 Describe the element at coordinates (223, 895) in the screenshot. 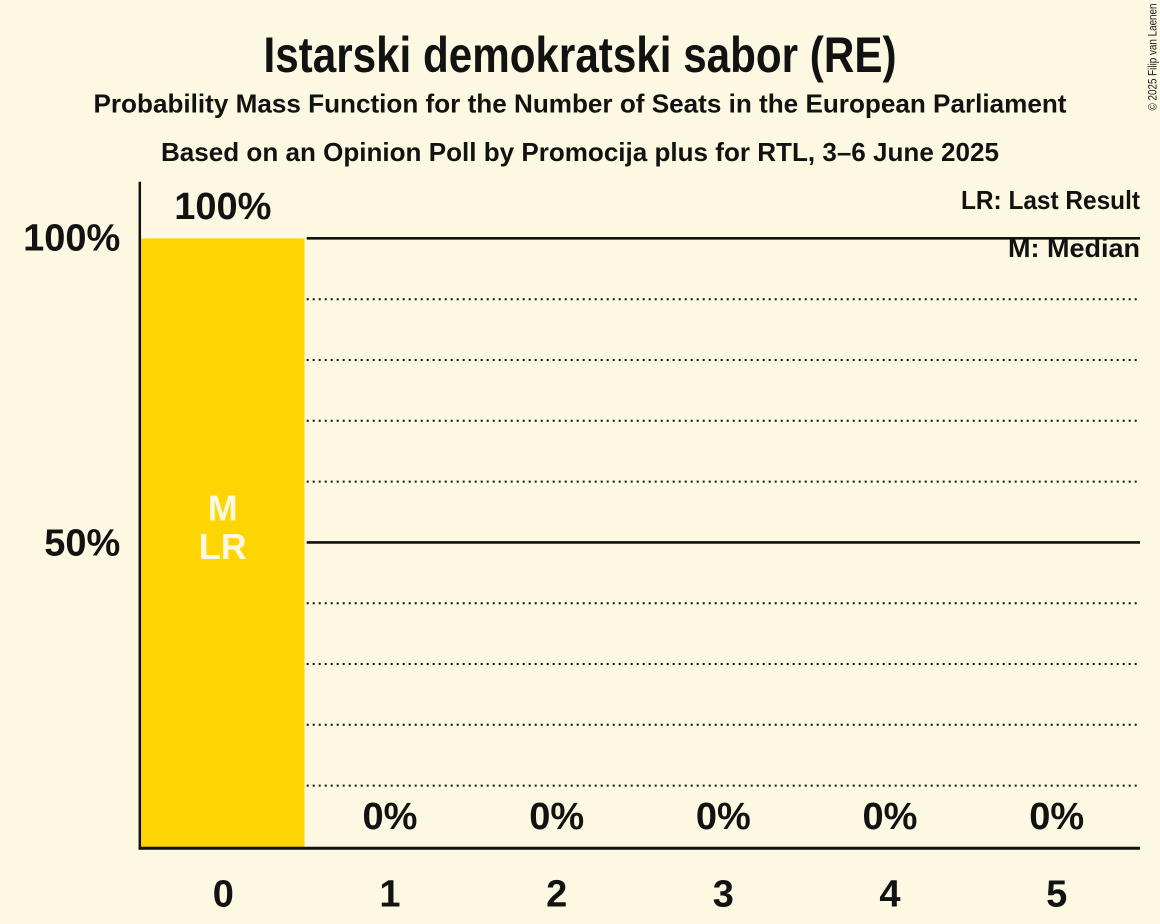

I see `svg-text: 0` at that location.